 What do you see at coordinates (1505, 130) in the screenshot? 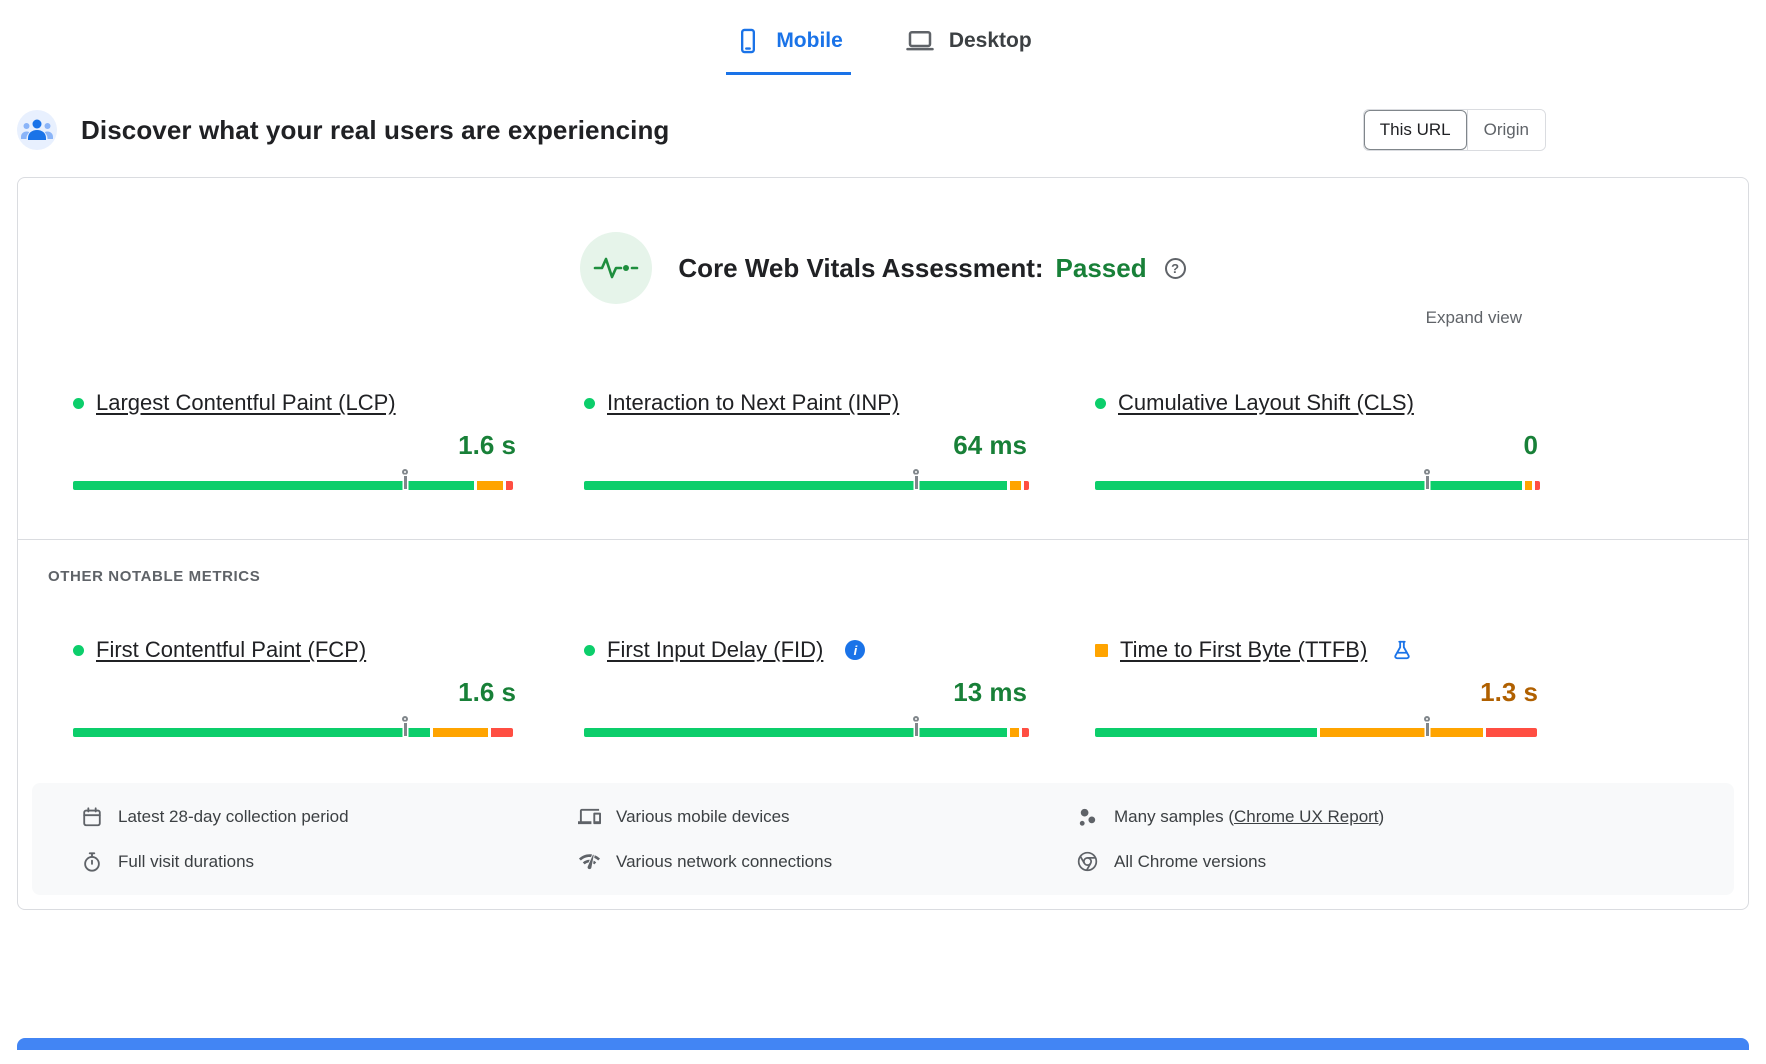
I see `scope-origin-button: Origin` at bounding box center [1505, 130].